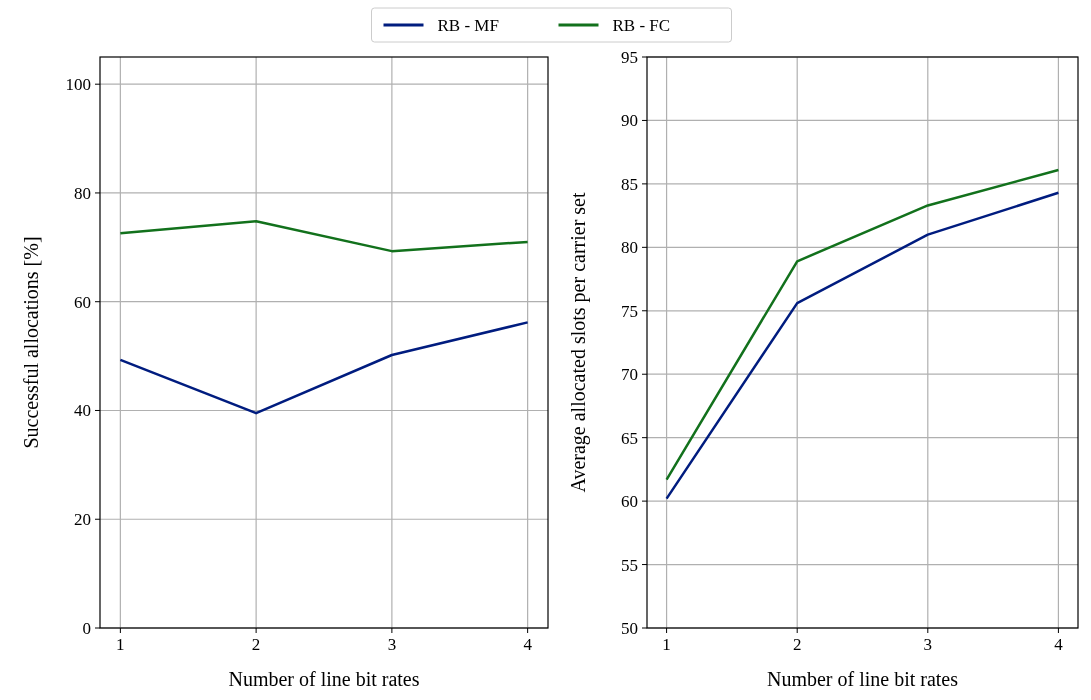 The height and width of the screenshot is (700, 1091). What do you see at coordinates (82, 520) in the screenshot?
I see `y-tick-label: 20` at bounding box center [82, 520].